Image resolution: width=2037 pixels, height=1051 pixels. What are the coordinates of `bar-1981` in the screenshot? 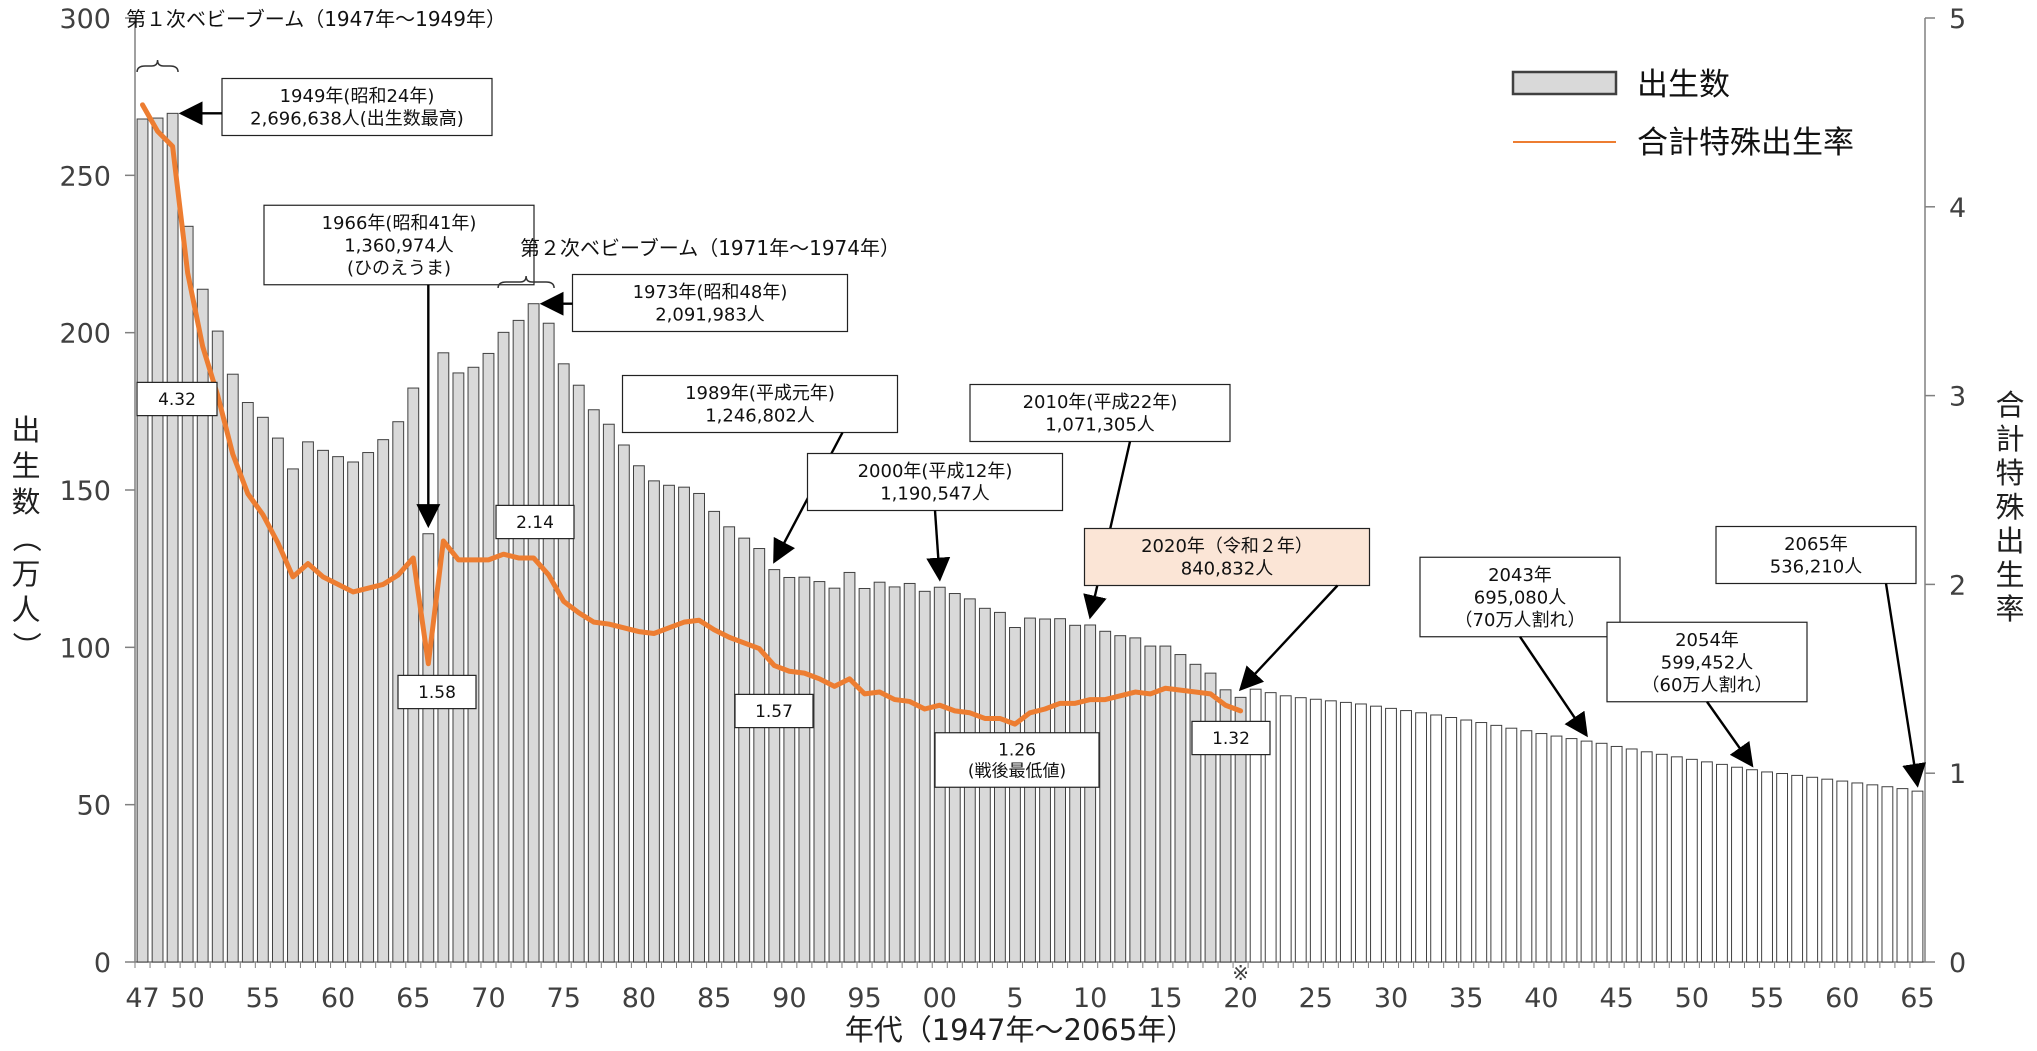 It's located at (654, 721).